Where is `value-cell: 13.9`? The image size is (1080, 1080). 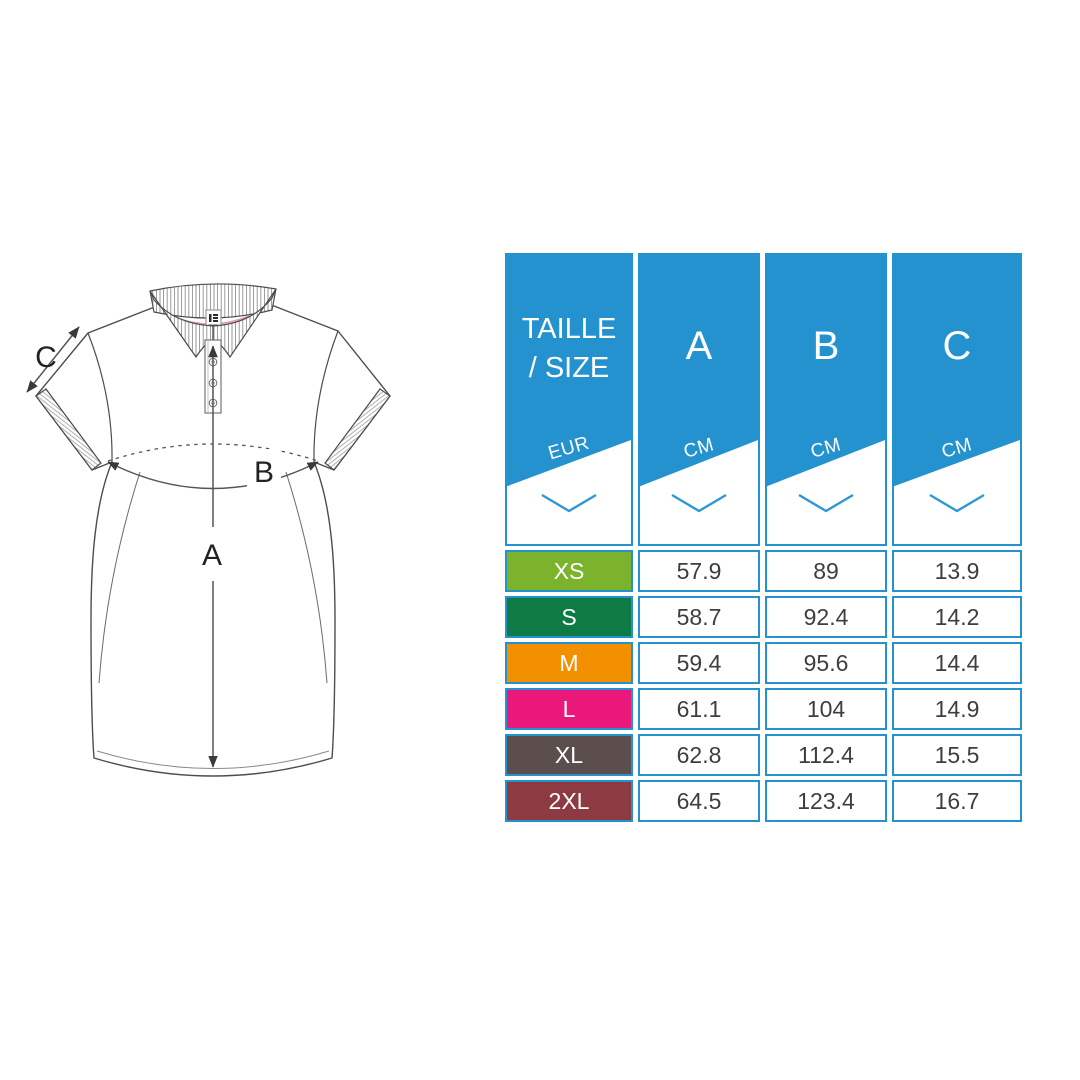 value-cell: 13.9 is located at coordinates (957, 571).